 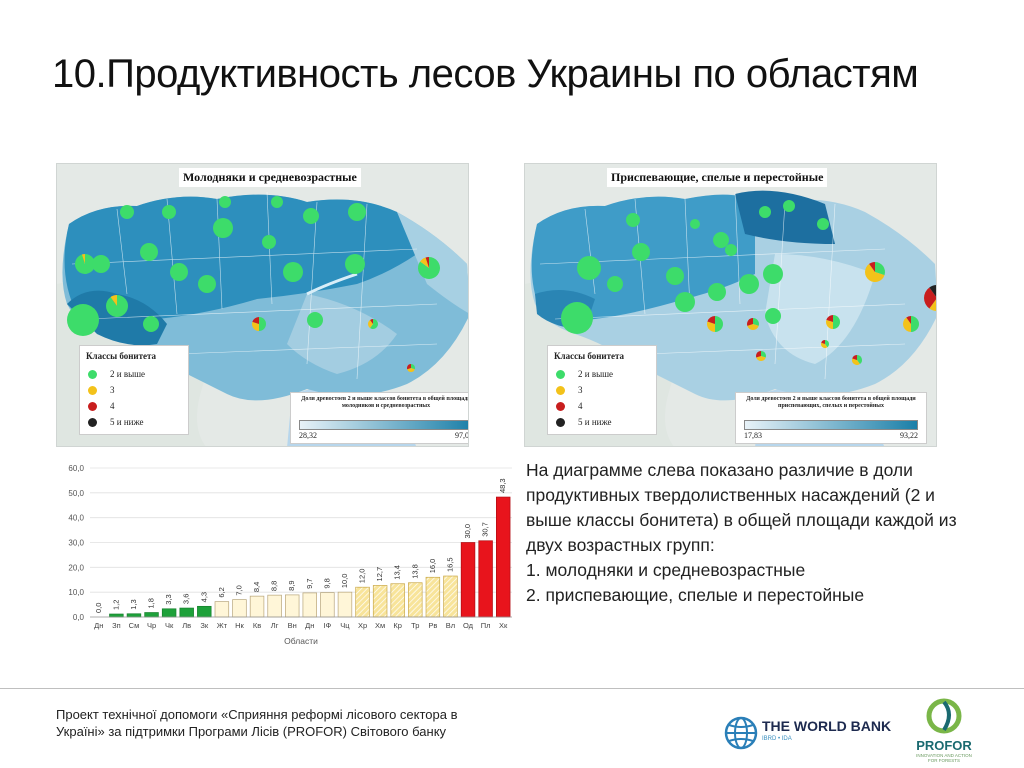 What do you see at coordinates (98, 608) in the screenshot?
I see `data-label: 0,0` at bounding box center [98, 608].